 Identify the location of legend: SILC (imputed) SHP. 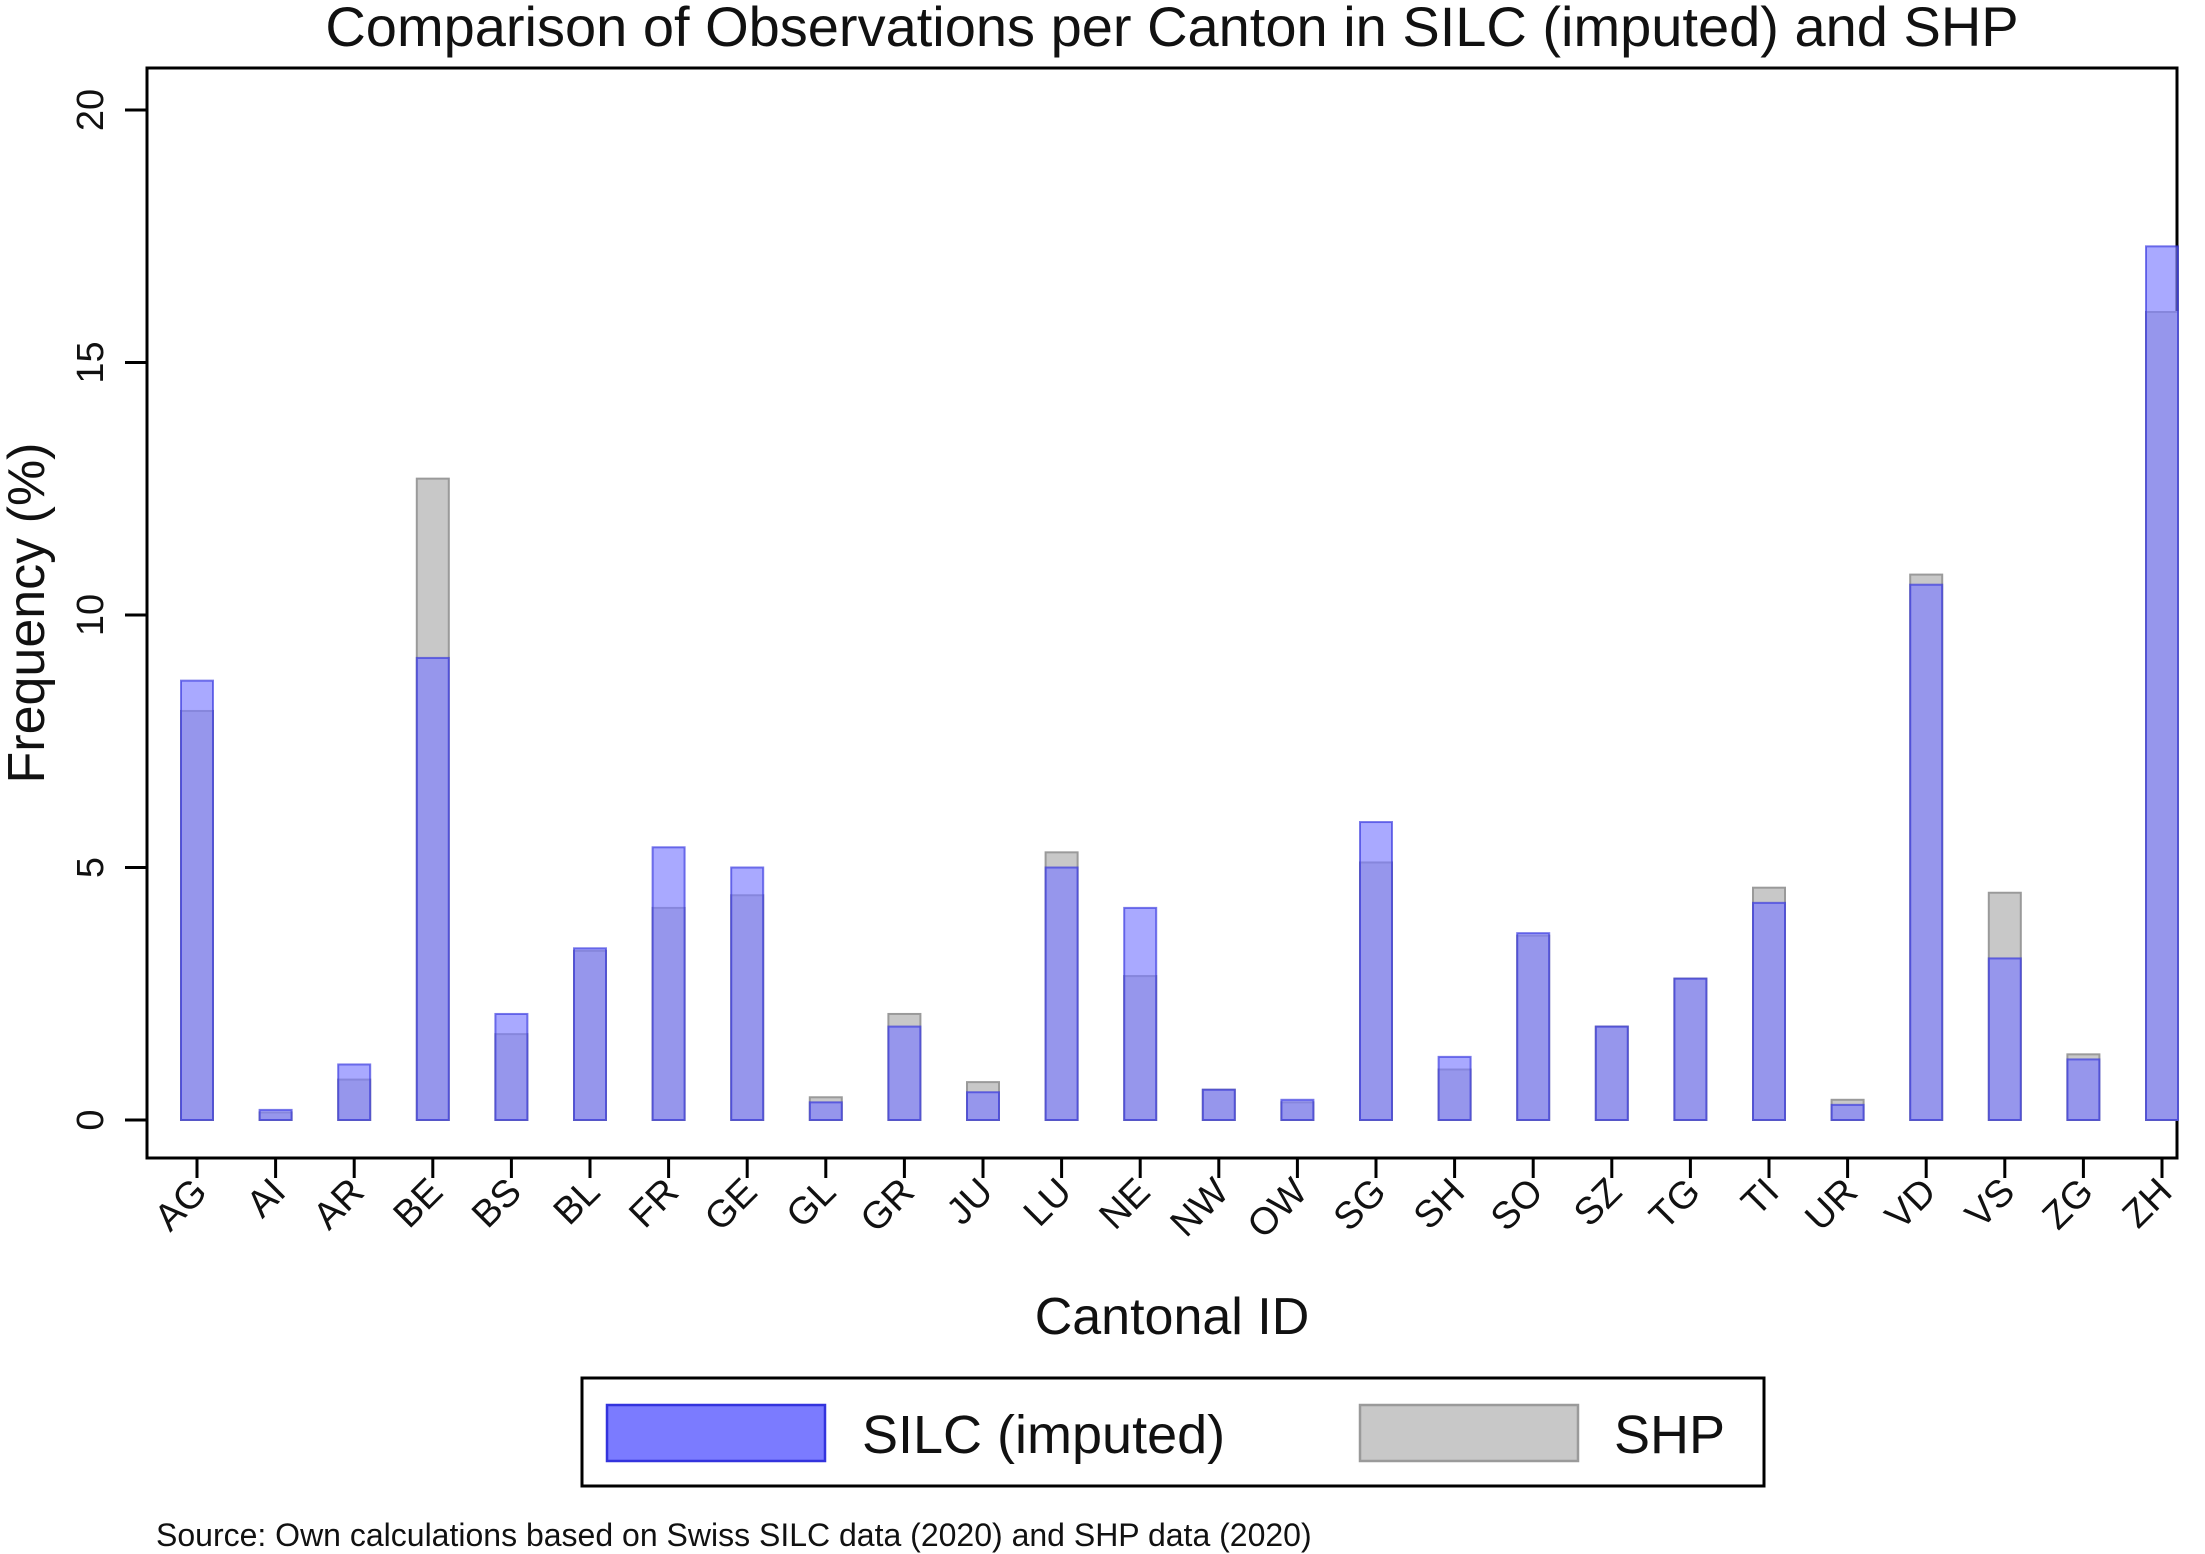
(1173, 1432).